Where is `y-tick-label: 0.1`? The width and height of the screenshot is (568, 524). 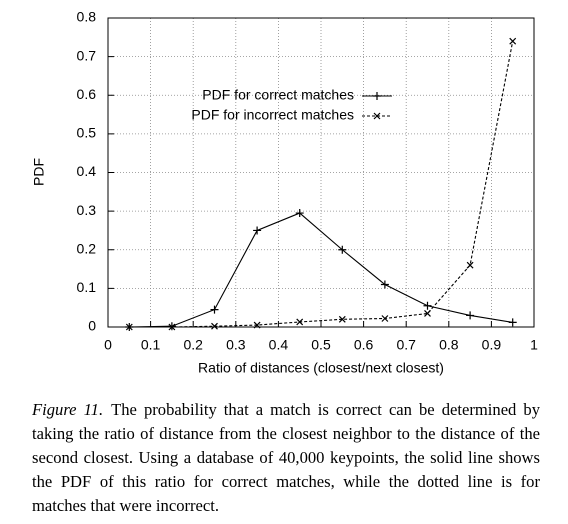 y-tick-label: 0.1 is located at coordinates (87, 287).